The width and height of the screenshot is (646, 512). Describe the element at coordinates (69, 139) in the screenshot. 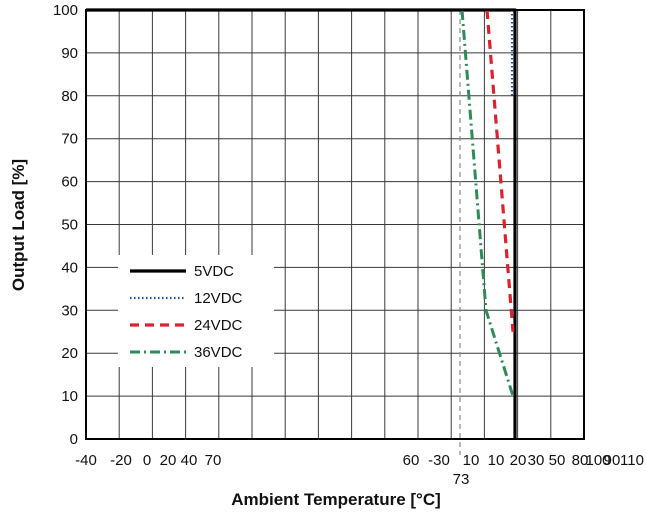

I see `y-tick-label: 70` at that location.